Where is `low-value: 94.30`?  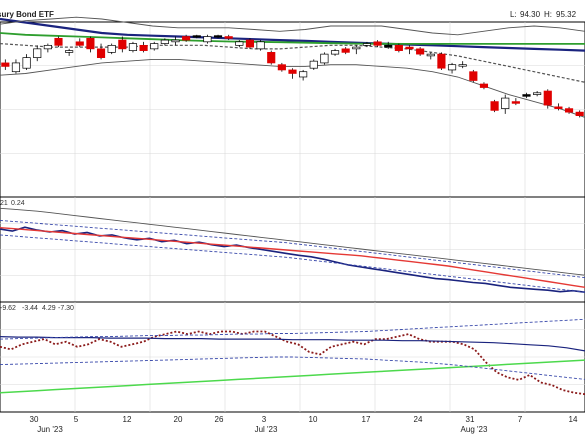
low-value: 94.30 is located at coordinates (530, 14).